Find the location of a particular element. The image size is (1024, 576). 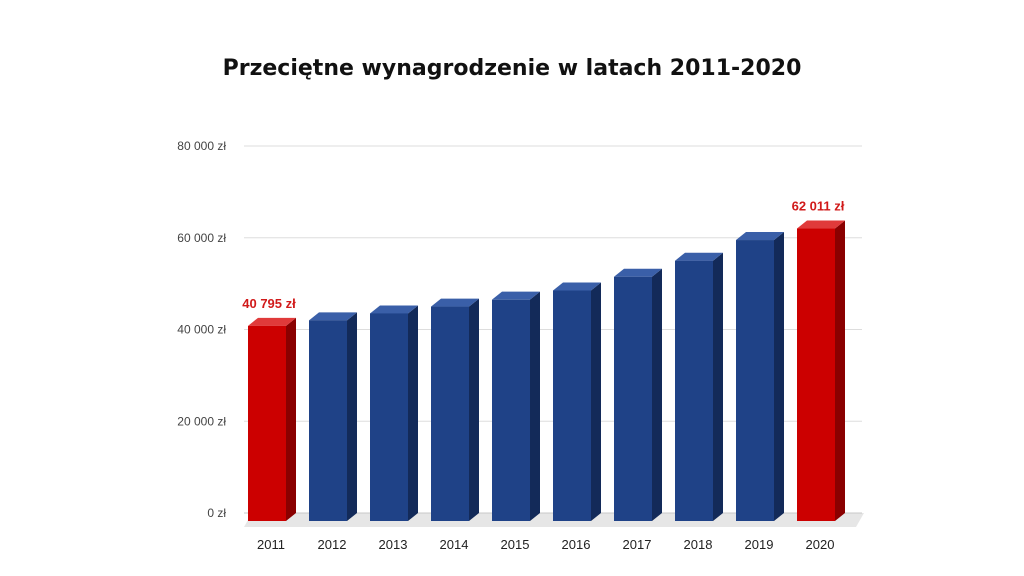

bar-2018 is located at coordinates (699, 386).